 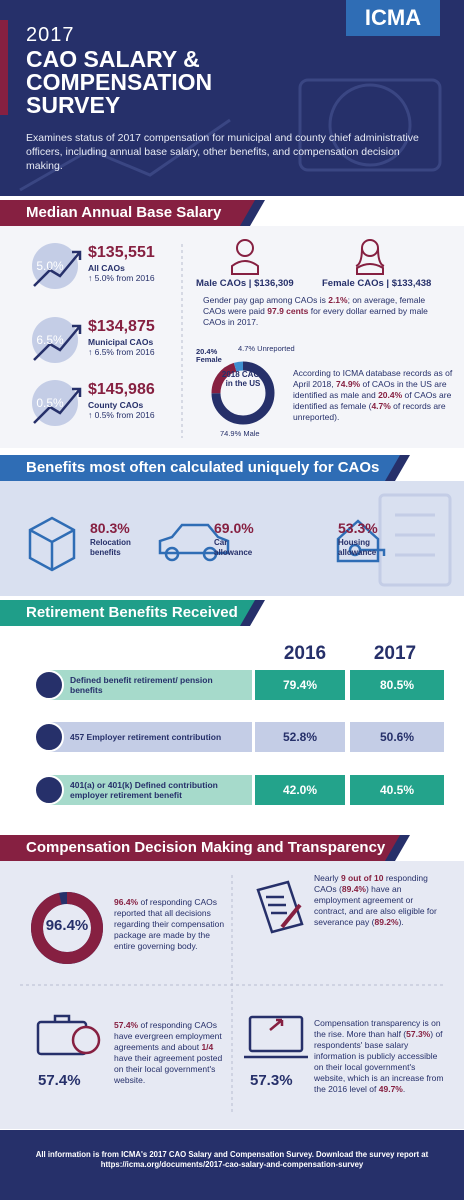 What do you see at coordinates (404, 1089) in the screenshot?
I see `text-run: .` at bounding box center [404, 1089].